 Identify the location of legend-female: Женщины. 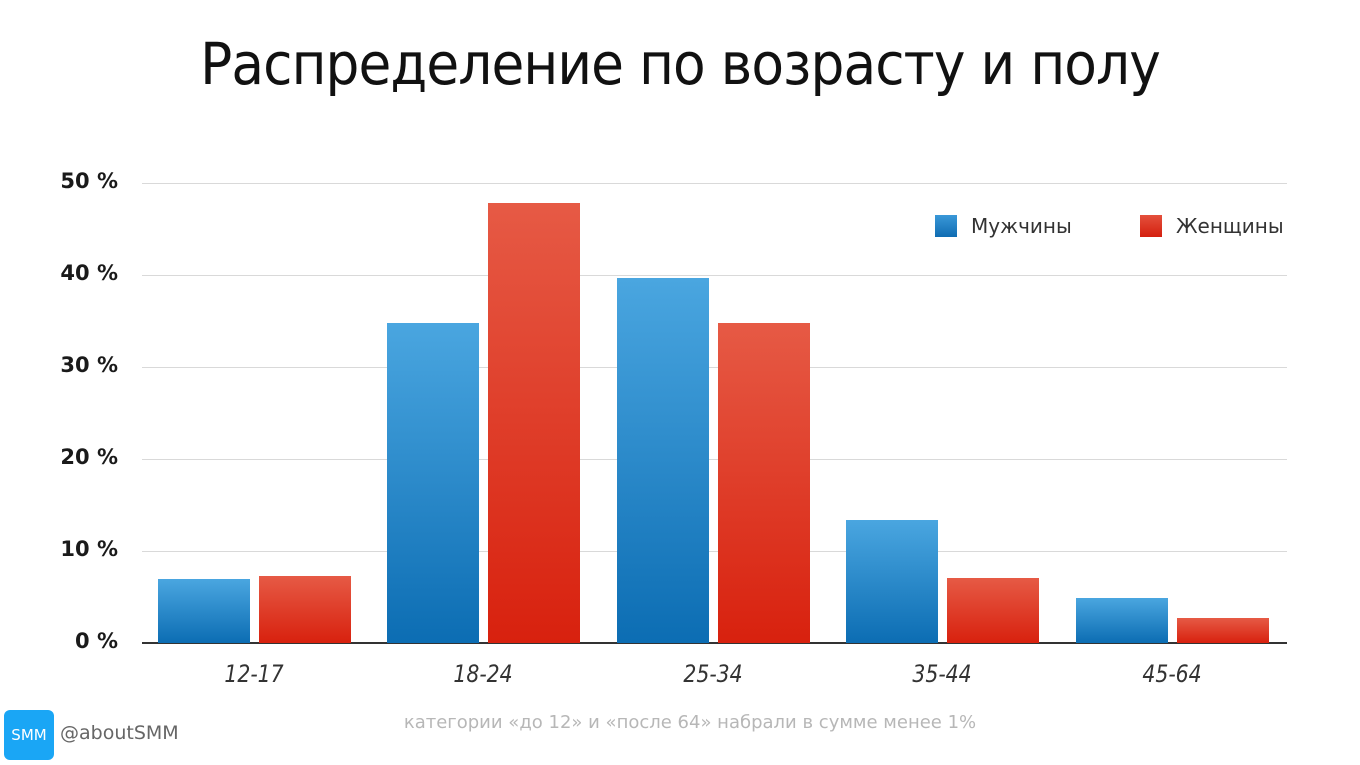
(1212, 226).